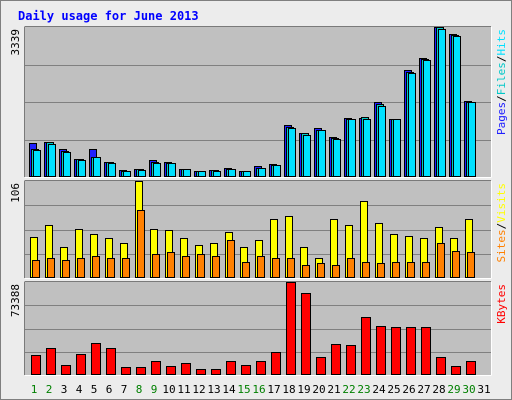  What do you see at coordinates (15, 42) in the screenshot?
I see `y-max-label-1: 3339` at bounding box center [15, 42].